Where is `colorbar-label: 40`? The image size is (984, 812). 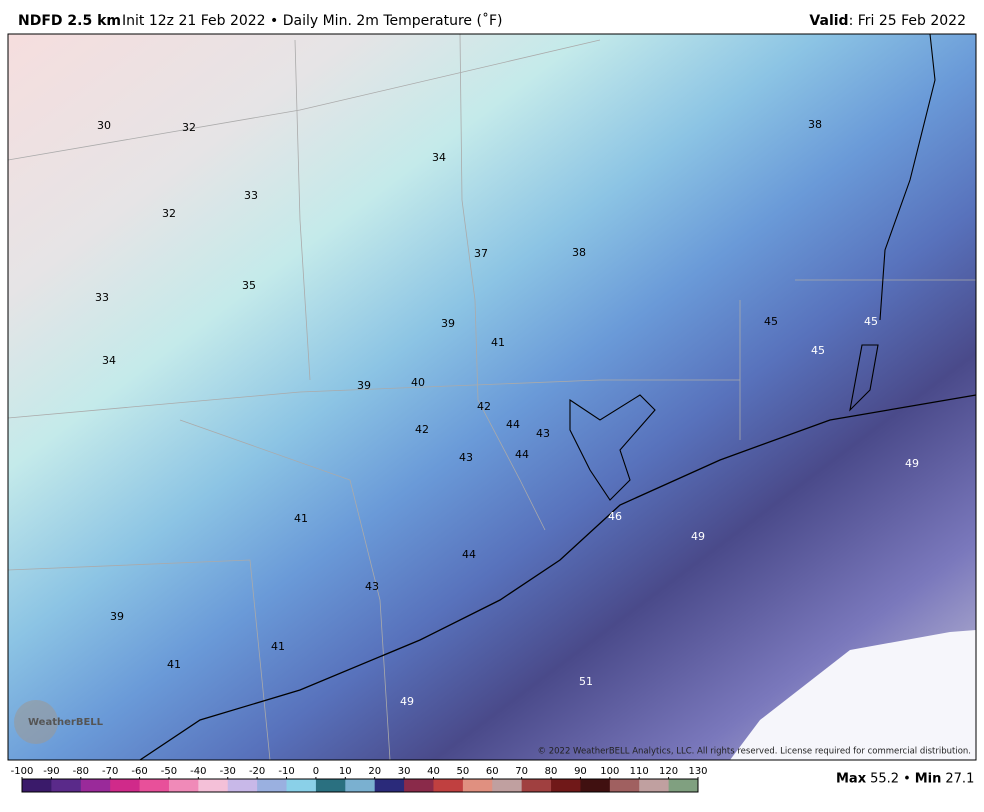 colorbar-label: 40 is located at coordinates (433, 771).